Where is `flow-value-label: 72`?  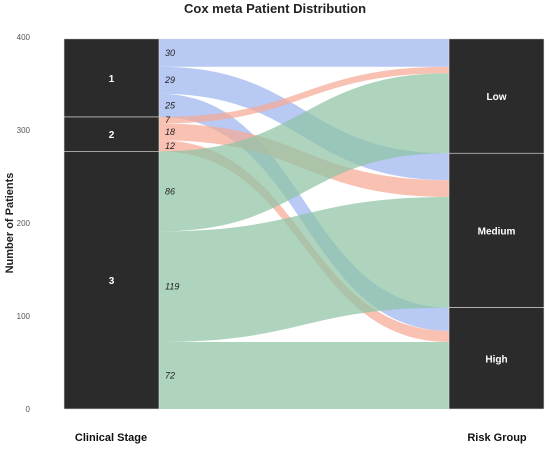 flow-value-label: 72 is located at coordinates (170, 376).